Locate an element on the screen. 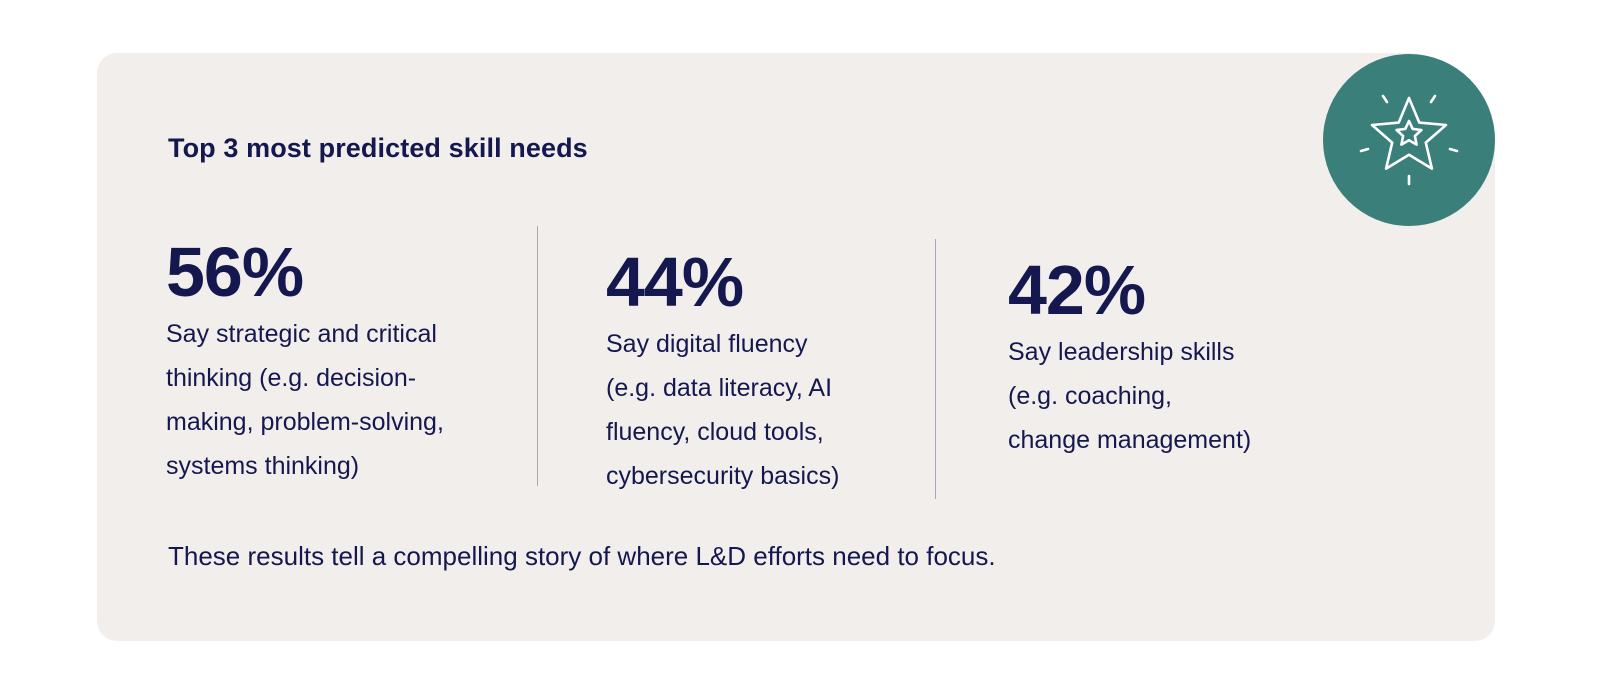  stat-value: 44% is located at coordinates (675, 282).